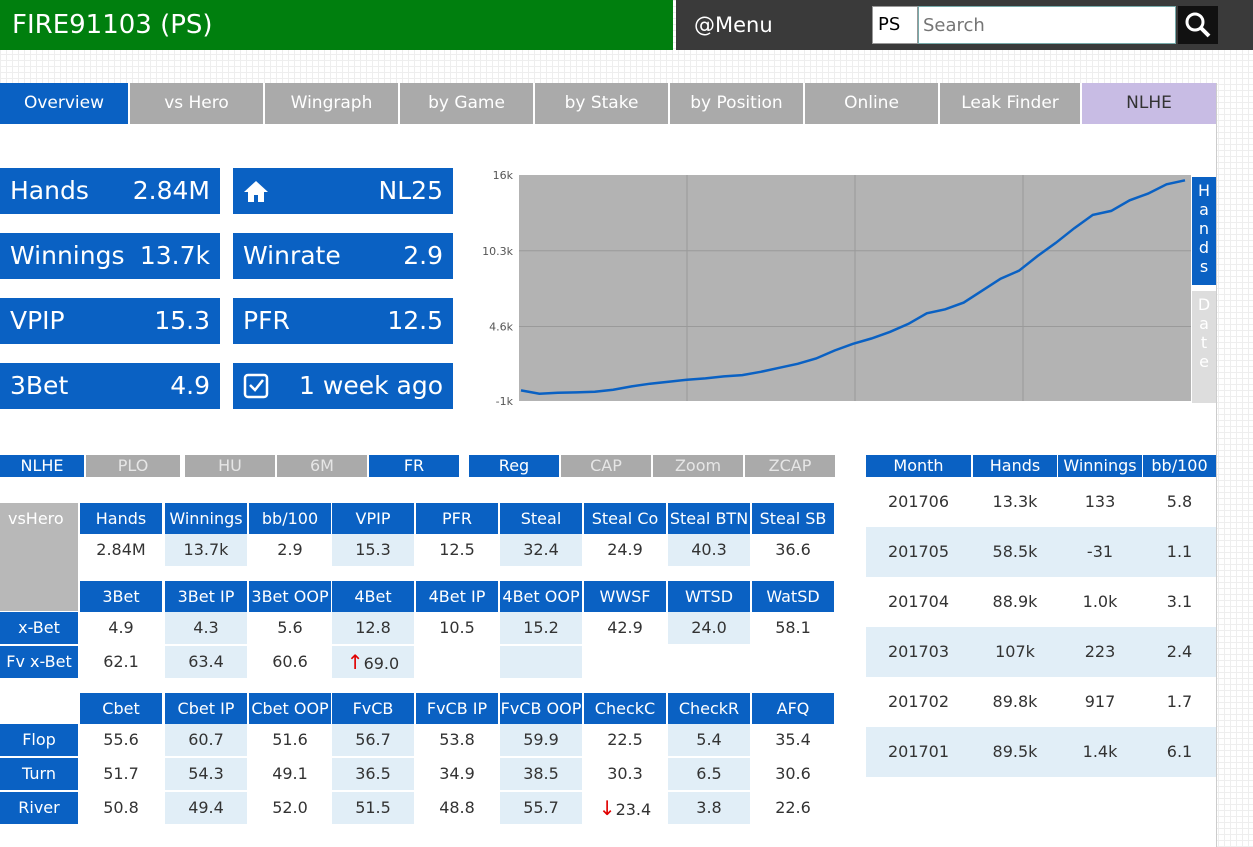 The height and width of the screenshot is (847, 1253). What do you see at coordinates (290, 808) in the screenshot?
I see `stat-cell: 52.0` at bounding box center [290, 808].